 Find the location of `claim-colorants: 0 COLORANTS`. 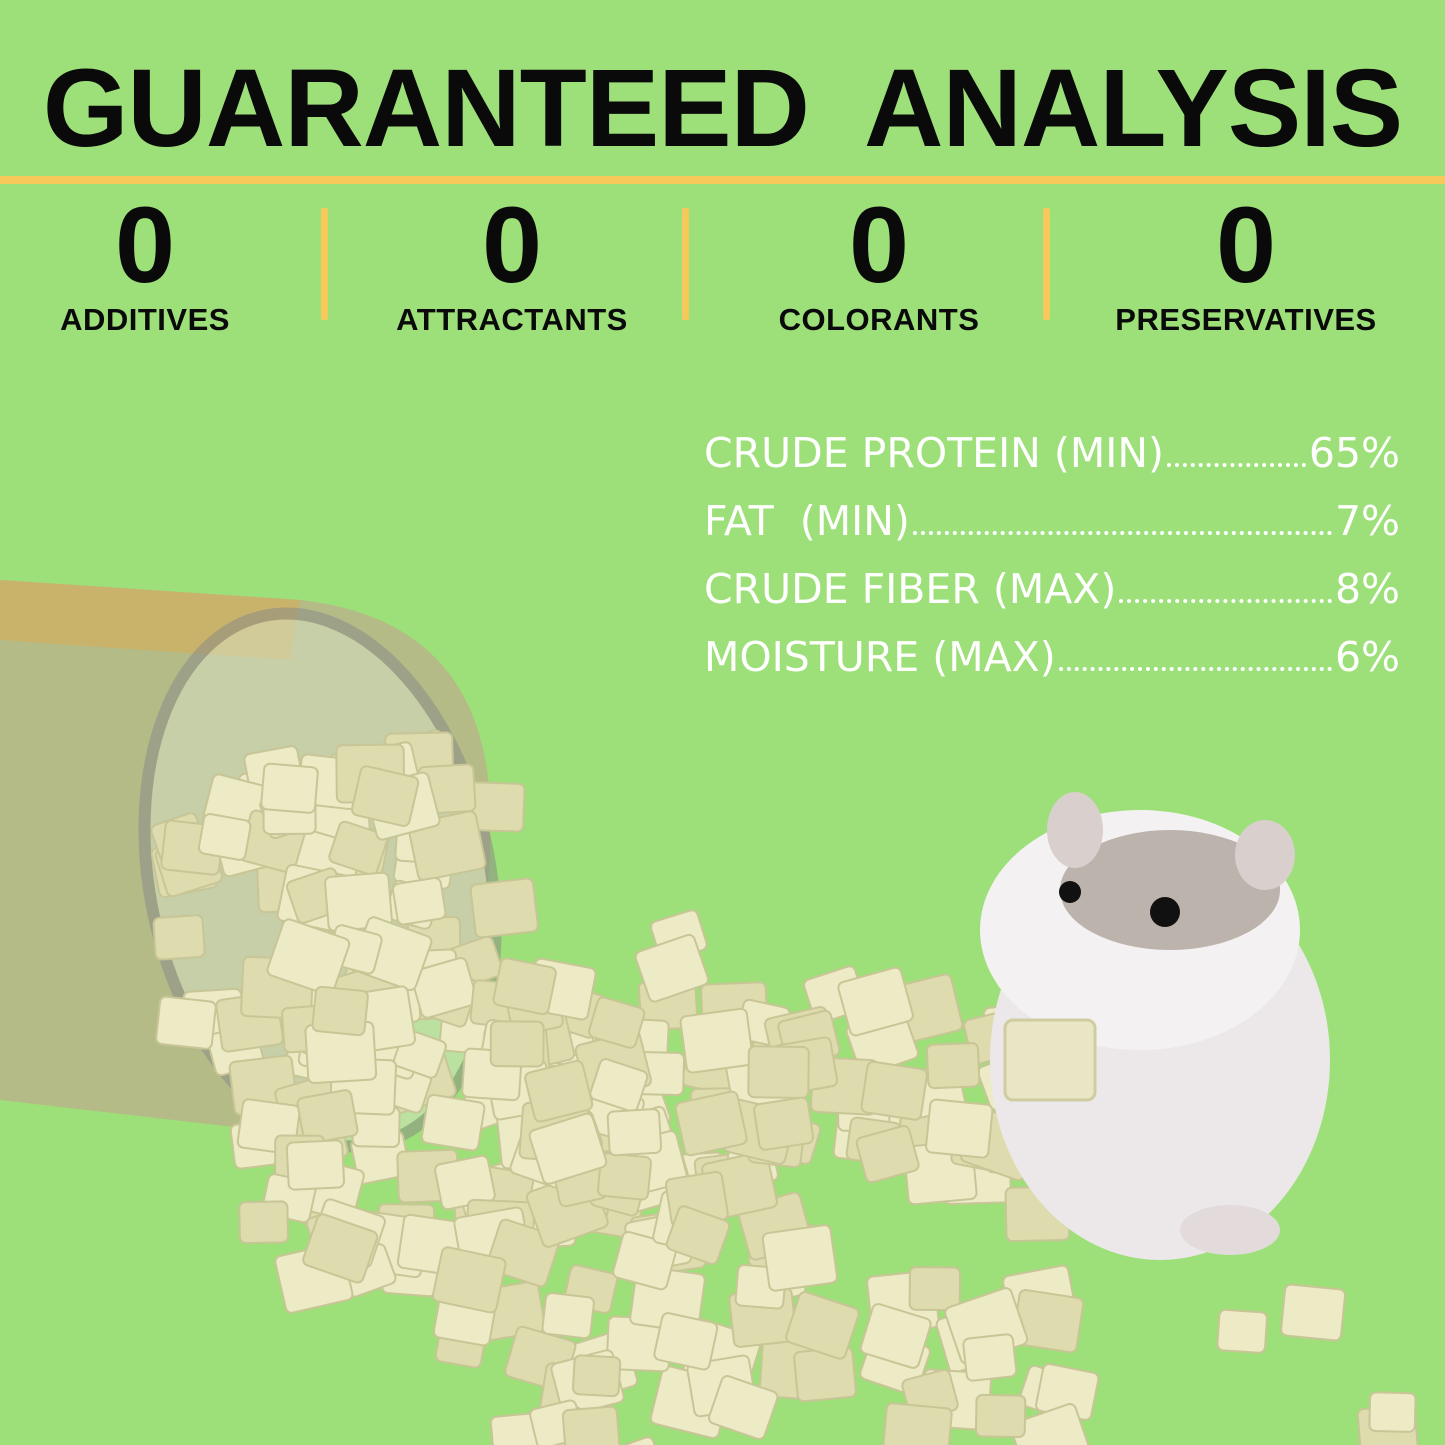

claim-colorants: 0 COLORANTS is located at coordinates (879, 264).